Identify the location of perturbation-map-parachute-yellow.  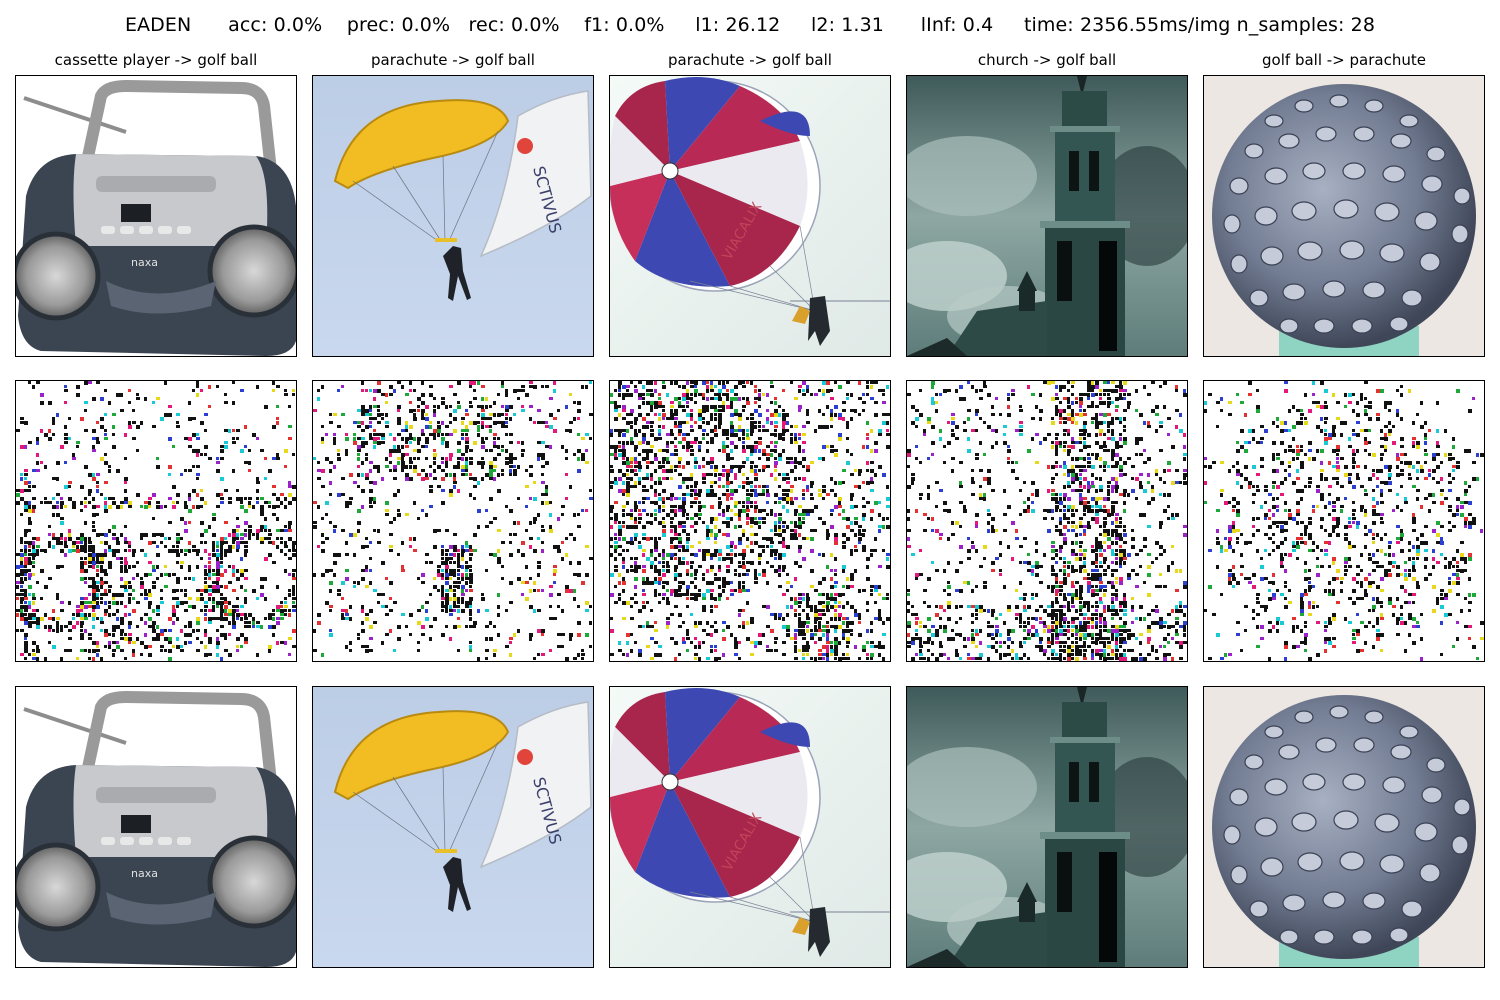
(453, 521).